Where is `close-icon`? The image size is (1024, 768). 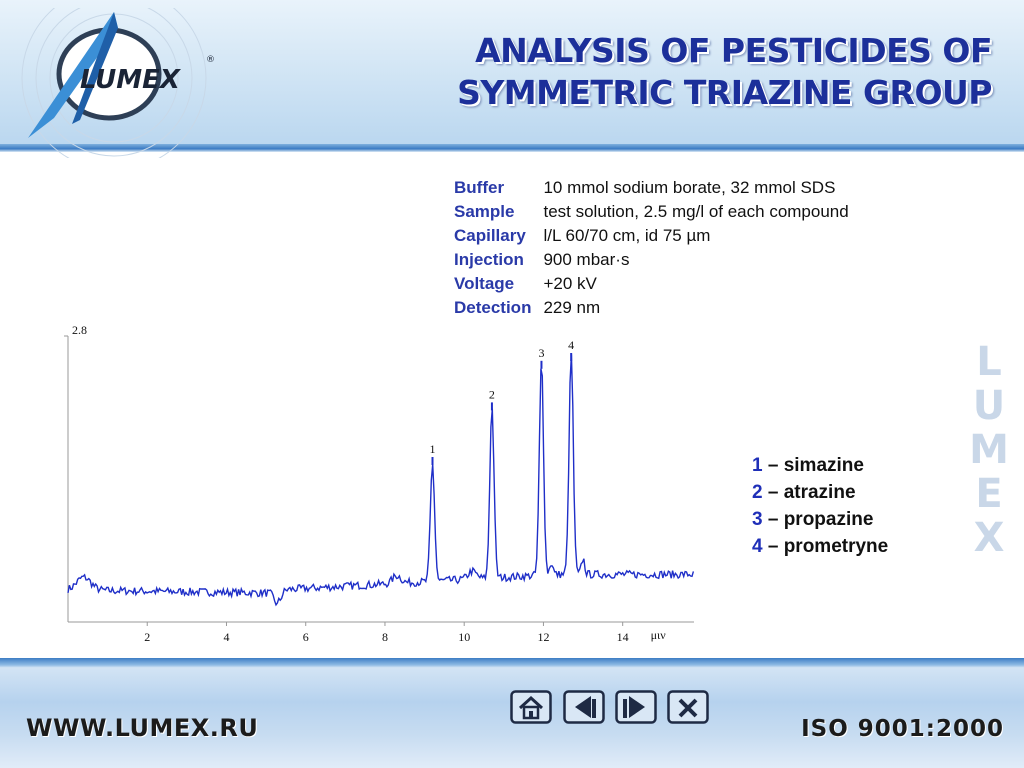
close-icon is located at coordinates (688, 707).